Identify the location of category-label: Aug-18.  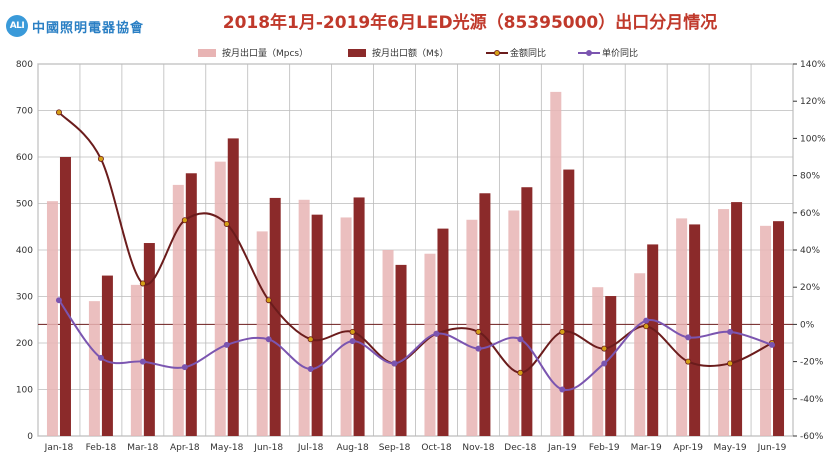
(352, 448).